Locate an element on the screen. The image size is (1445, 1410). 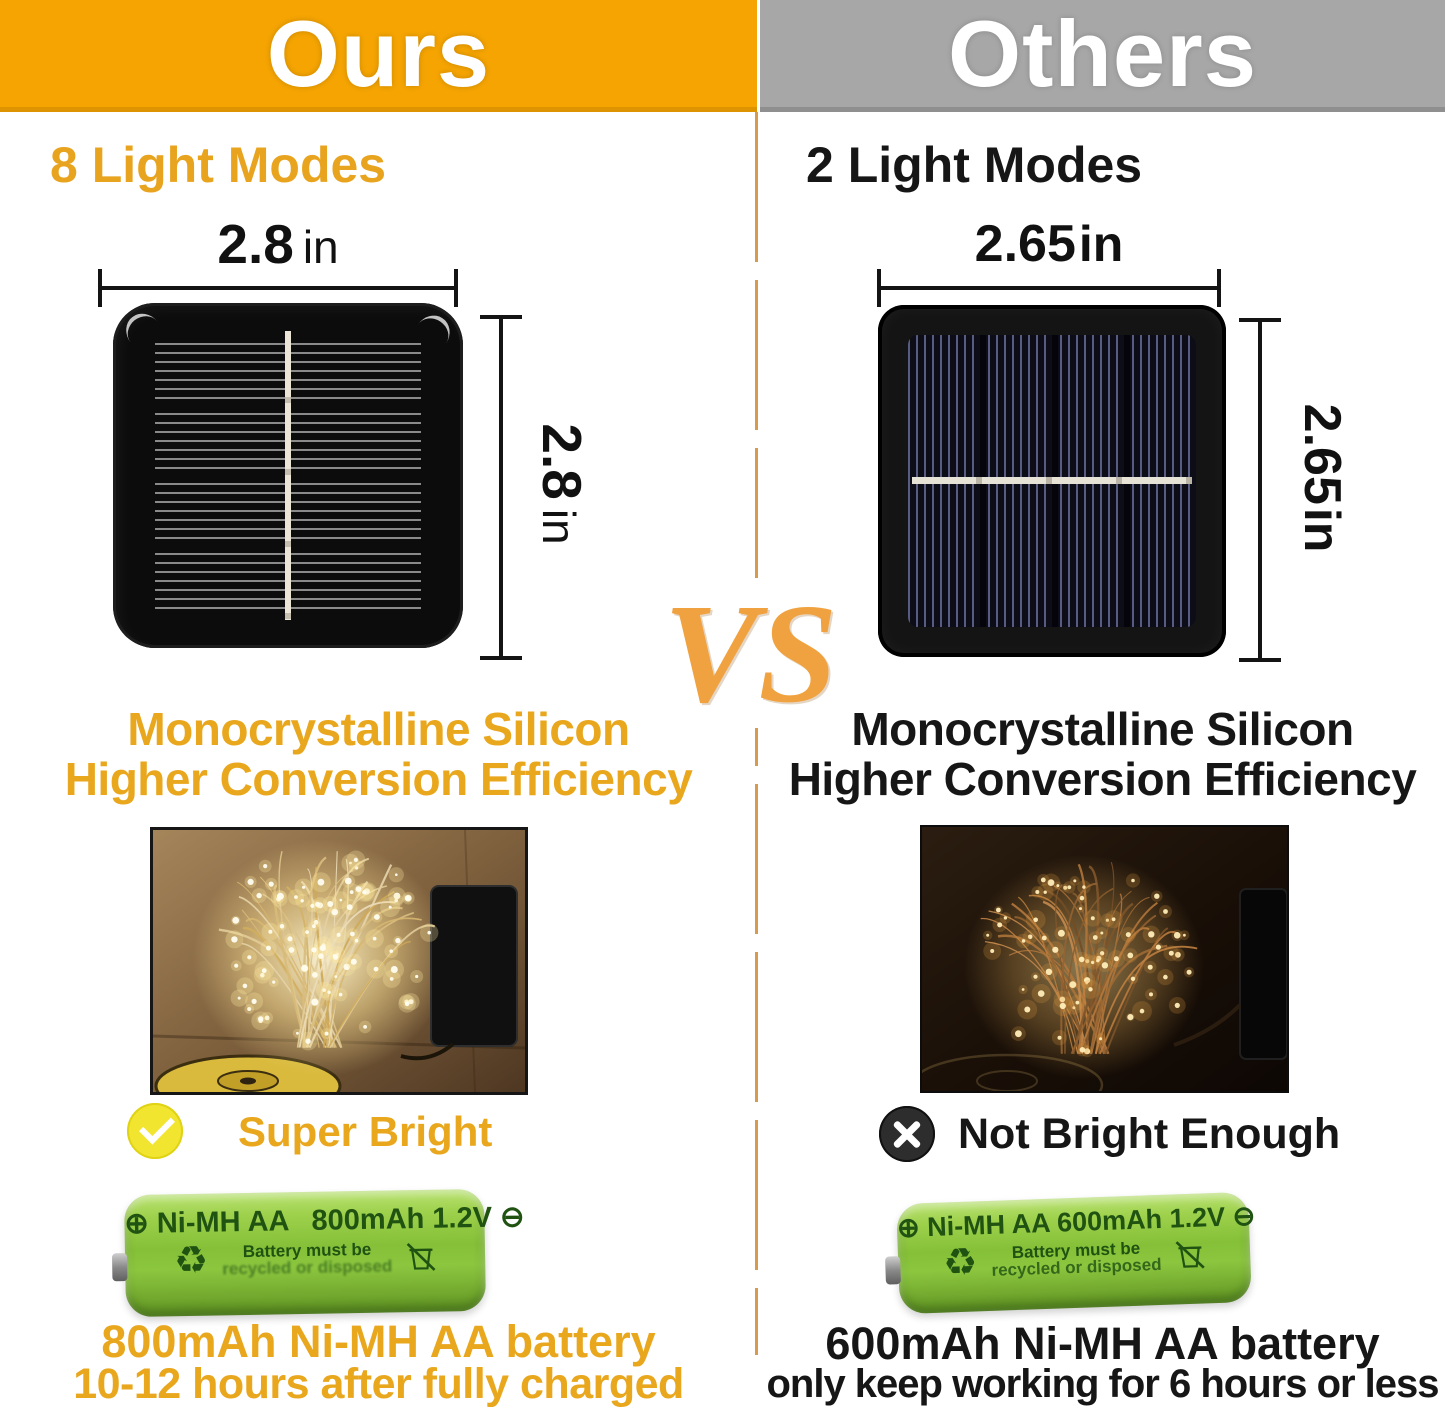
battery-capacity: 600mAh is located at coordinates (1109, 1220).